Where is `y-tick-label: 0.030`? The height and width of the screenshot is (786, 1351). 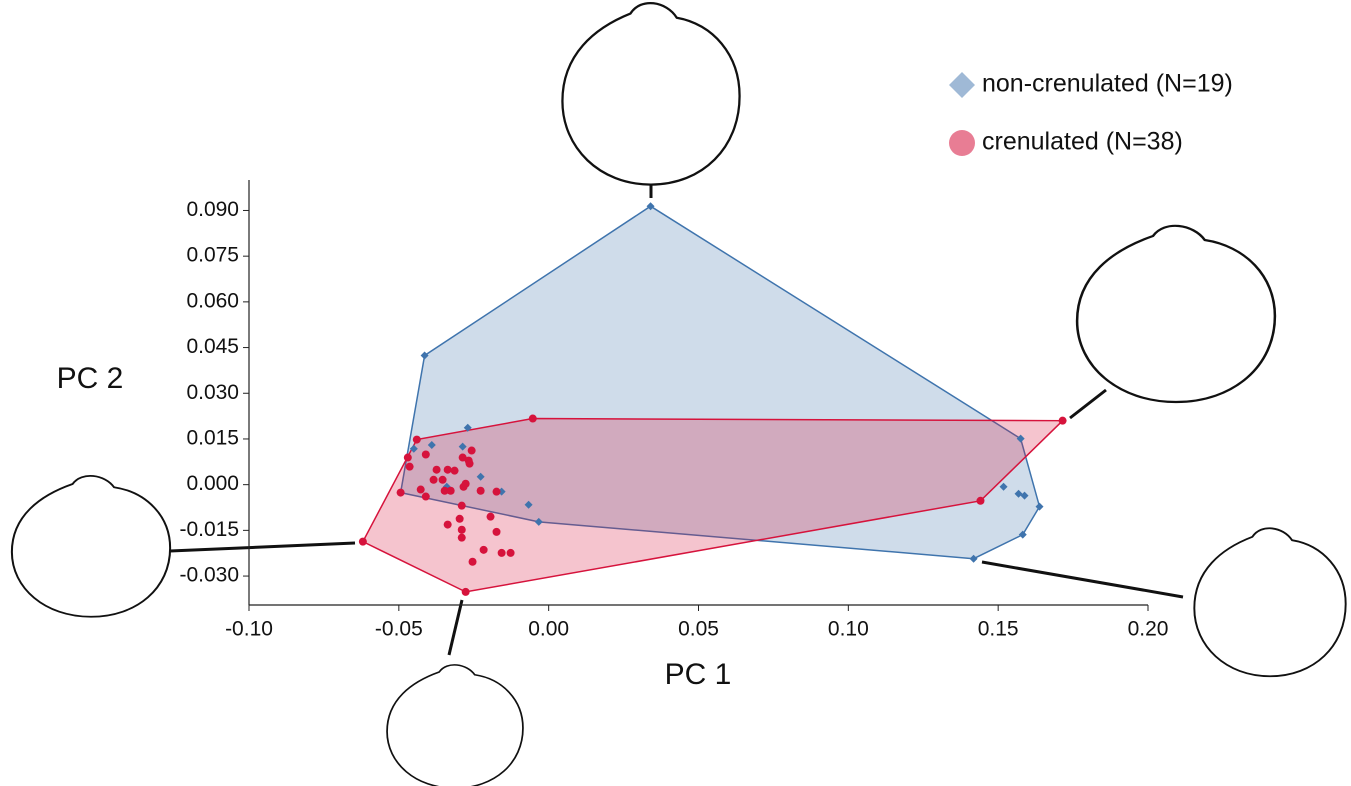 y-tick-label: 0.030 is located at coordinates (212, 392).